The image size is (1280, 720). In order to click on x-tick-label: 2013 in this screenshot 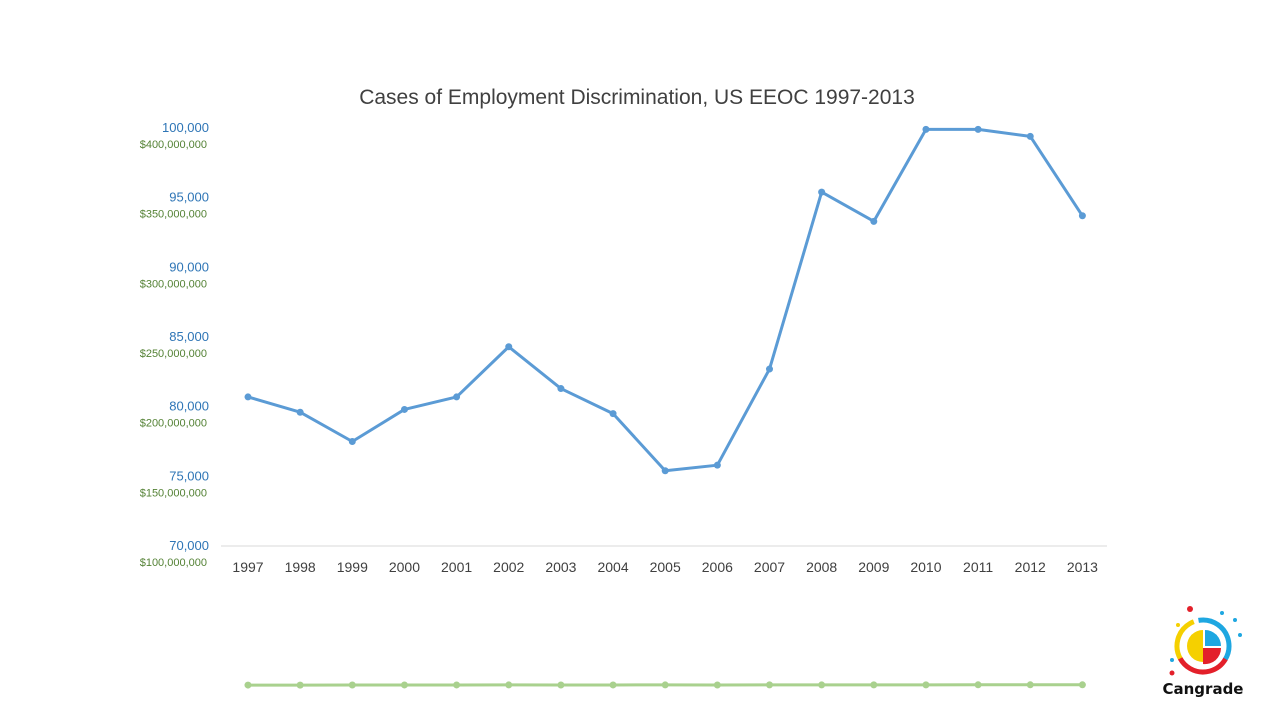, I will do `click(1082, 567)`.